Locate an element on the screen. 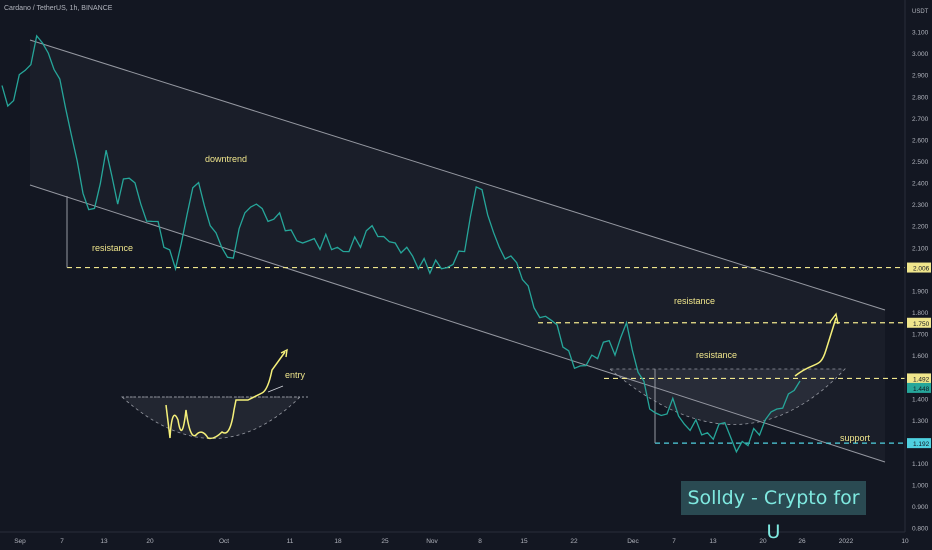  x-tick-3: 20 is located at coordinates (150, 541).